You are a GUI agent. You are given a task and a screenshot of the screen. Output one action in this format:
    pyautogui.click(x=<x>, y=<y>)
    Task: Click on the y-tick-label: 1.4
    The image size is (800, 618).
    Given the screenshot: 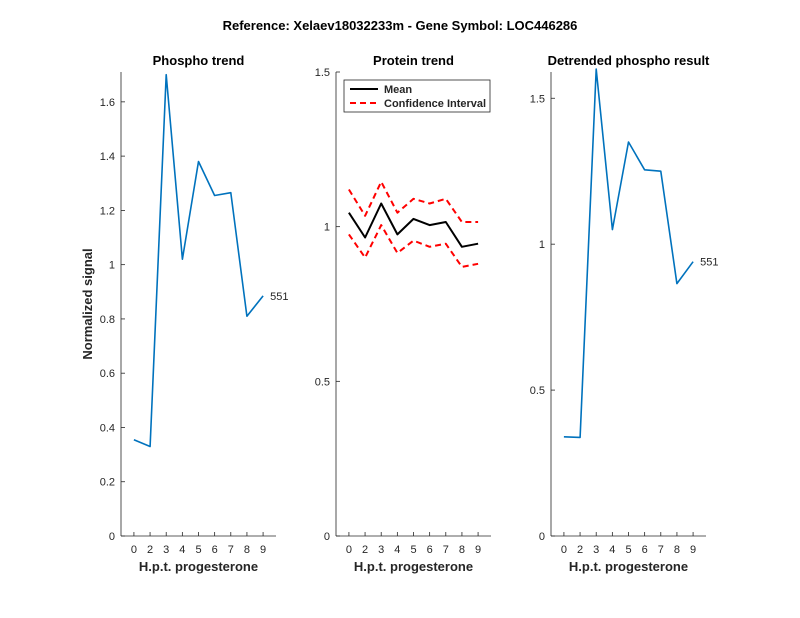 What is the action you would take?
    pyautogui.click(x=107, y=157)
    